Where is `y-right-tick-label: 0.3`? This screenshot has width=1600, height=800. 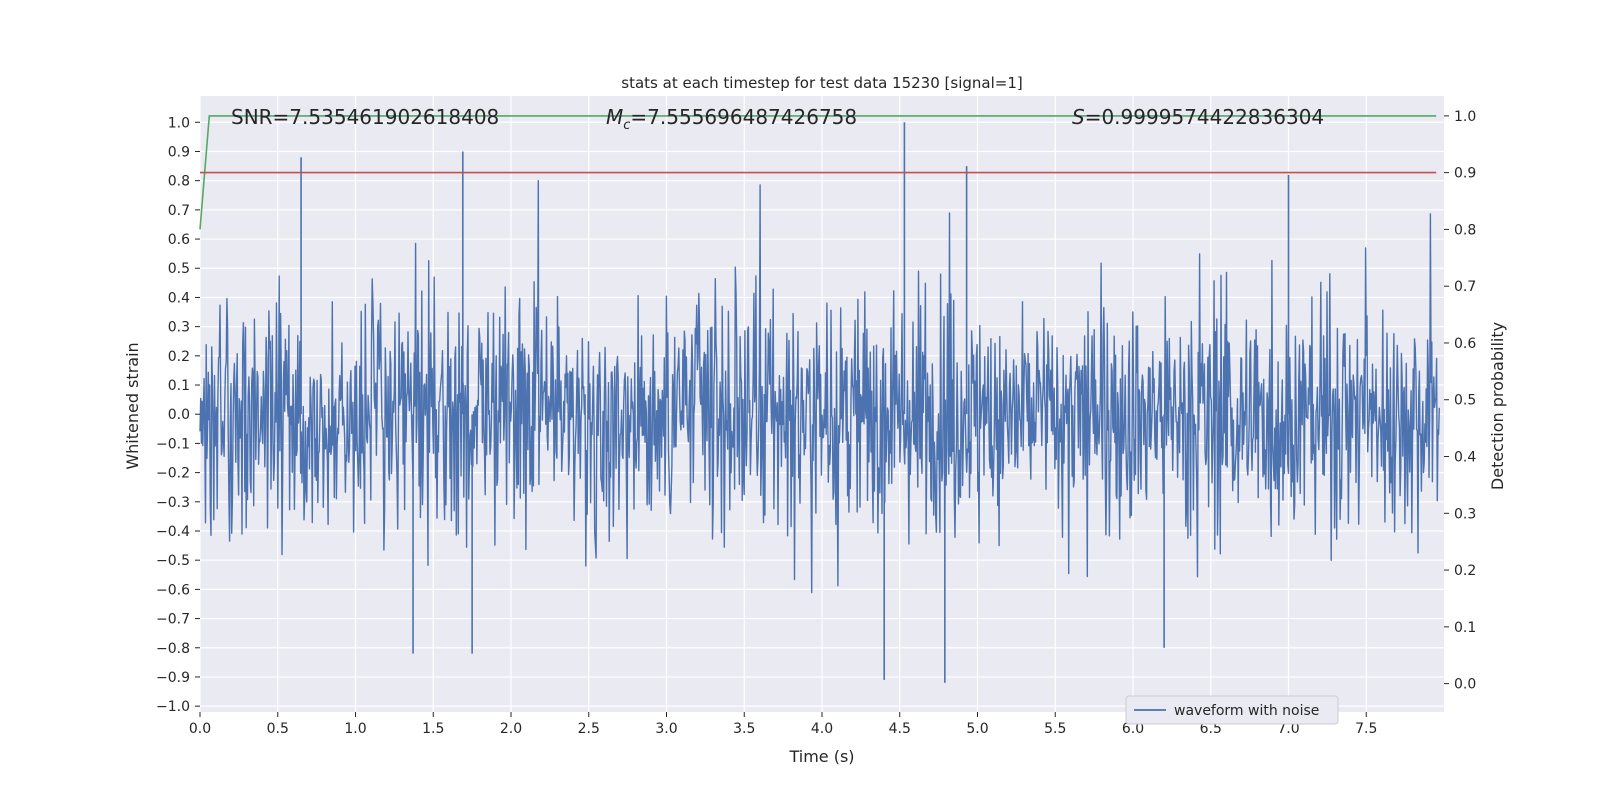
y-right-tick-label: 0.3 is located at coordinates (1465, 514).